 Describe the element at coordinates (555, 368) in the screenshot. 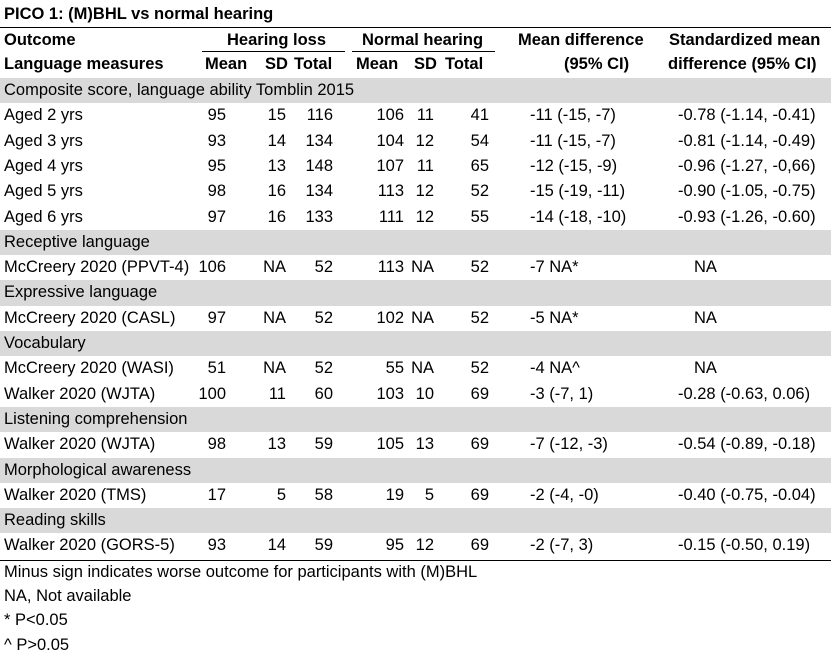

I see `cell-mean-difference: -4 NA^` at that location.